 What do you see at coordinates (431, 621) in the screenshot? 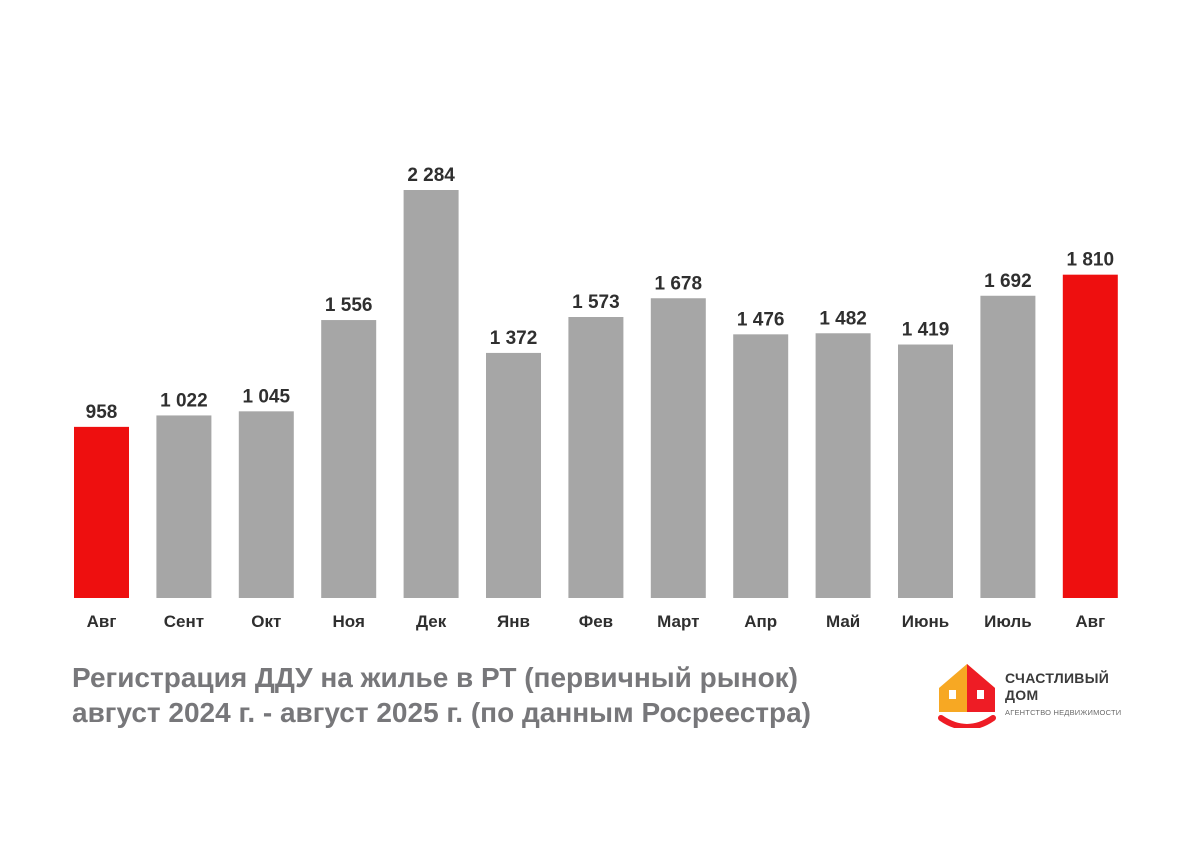
I see `category-label-5: Дек` at bounding box center [431, 621].